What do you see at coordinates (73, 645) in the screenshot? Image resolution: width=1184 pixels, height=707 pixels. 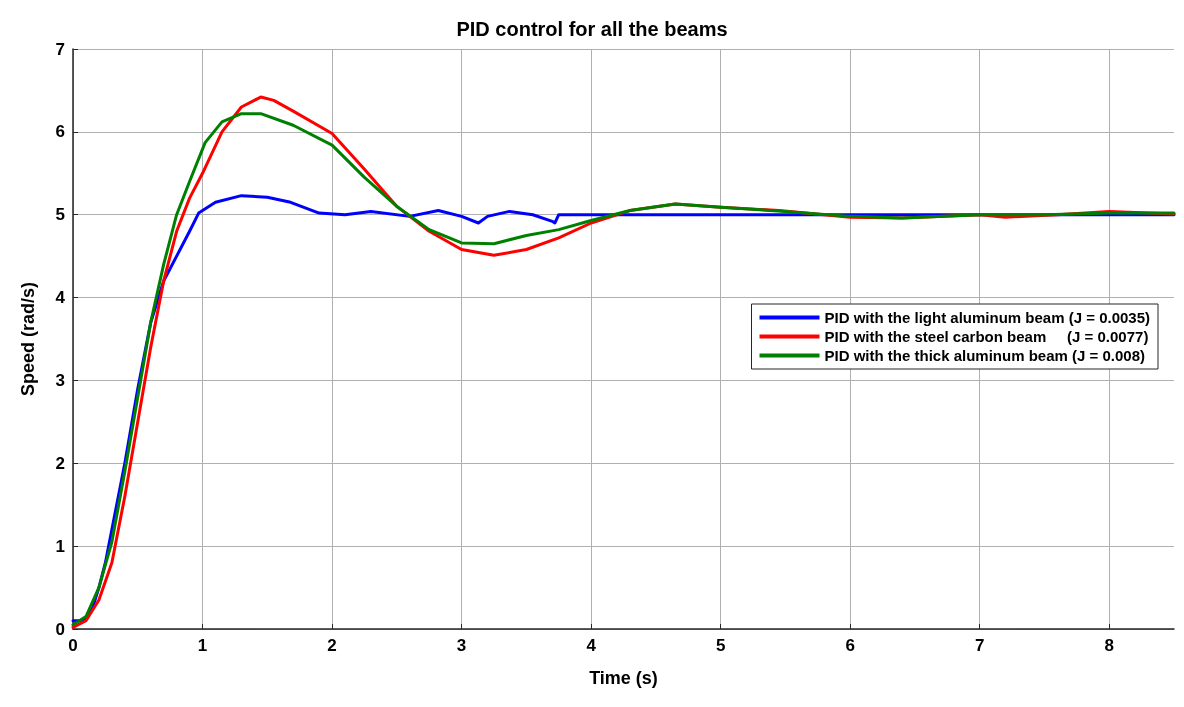 I see `x-tick-label: 0` at bounding box center [73, 645].